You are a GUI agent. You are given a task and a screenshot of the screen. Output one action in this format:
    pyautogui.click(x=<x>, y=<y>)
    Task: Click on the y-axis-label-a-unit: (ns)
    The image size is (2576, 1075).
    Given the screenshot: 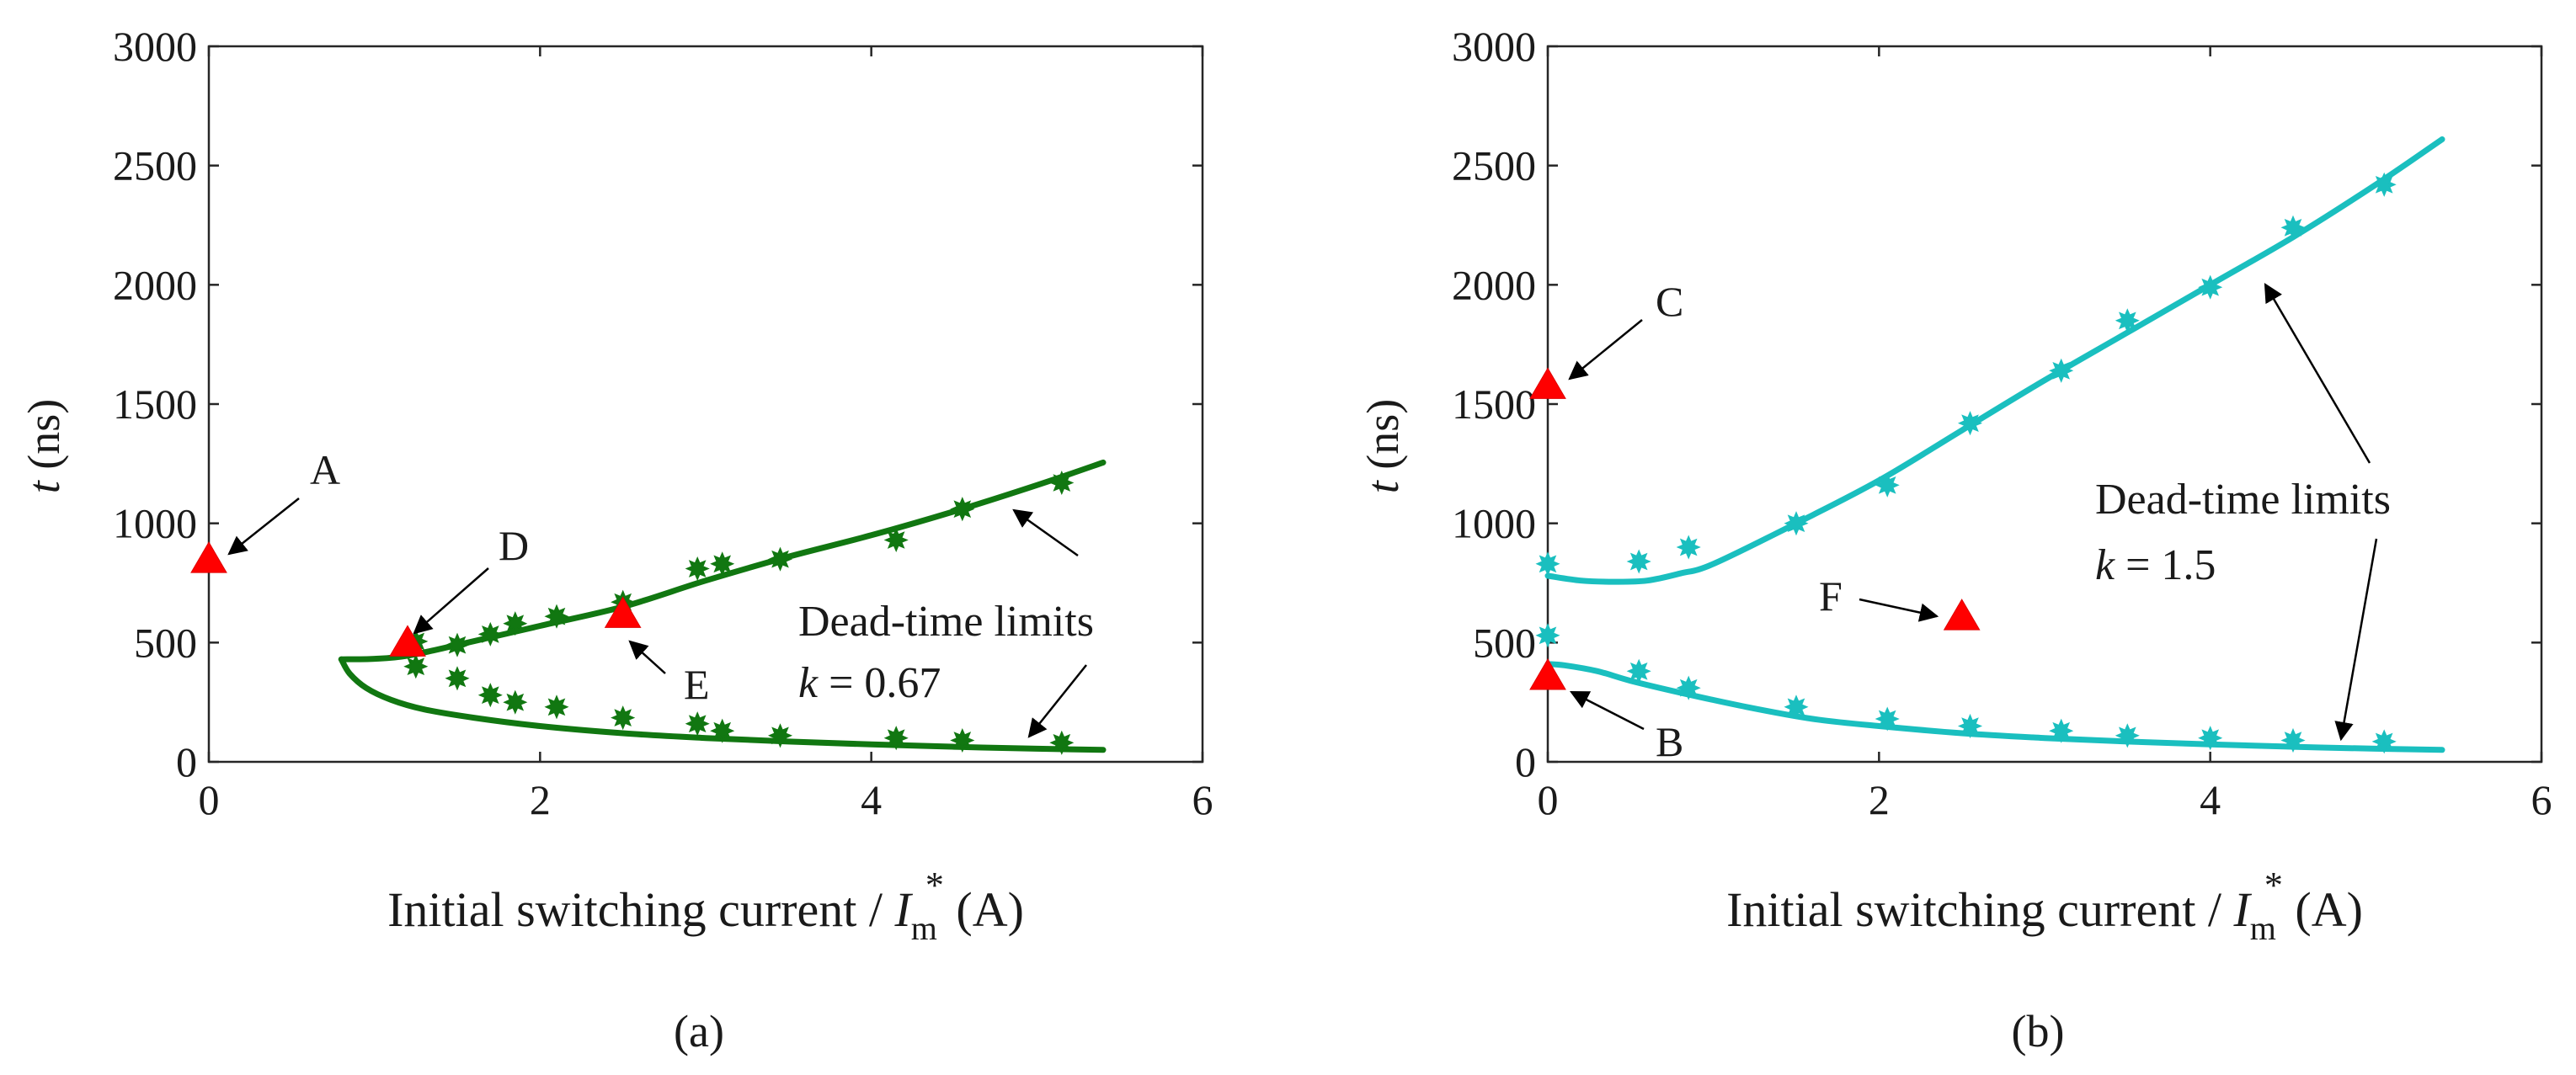 What is the action you would take?
    pyautogui.click(x=44, y=440)
    